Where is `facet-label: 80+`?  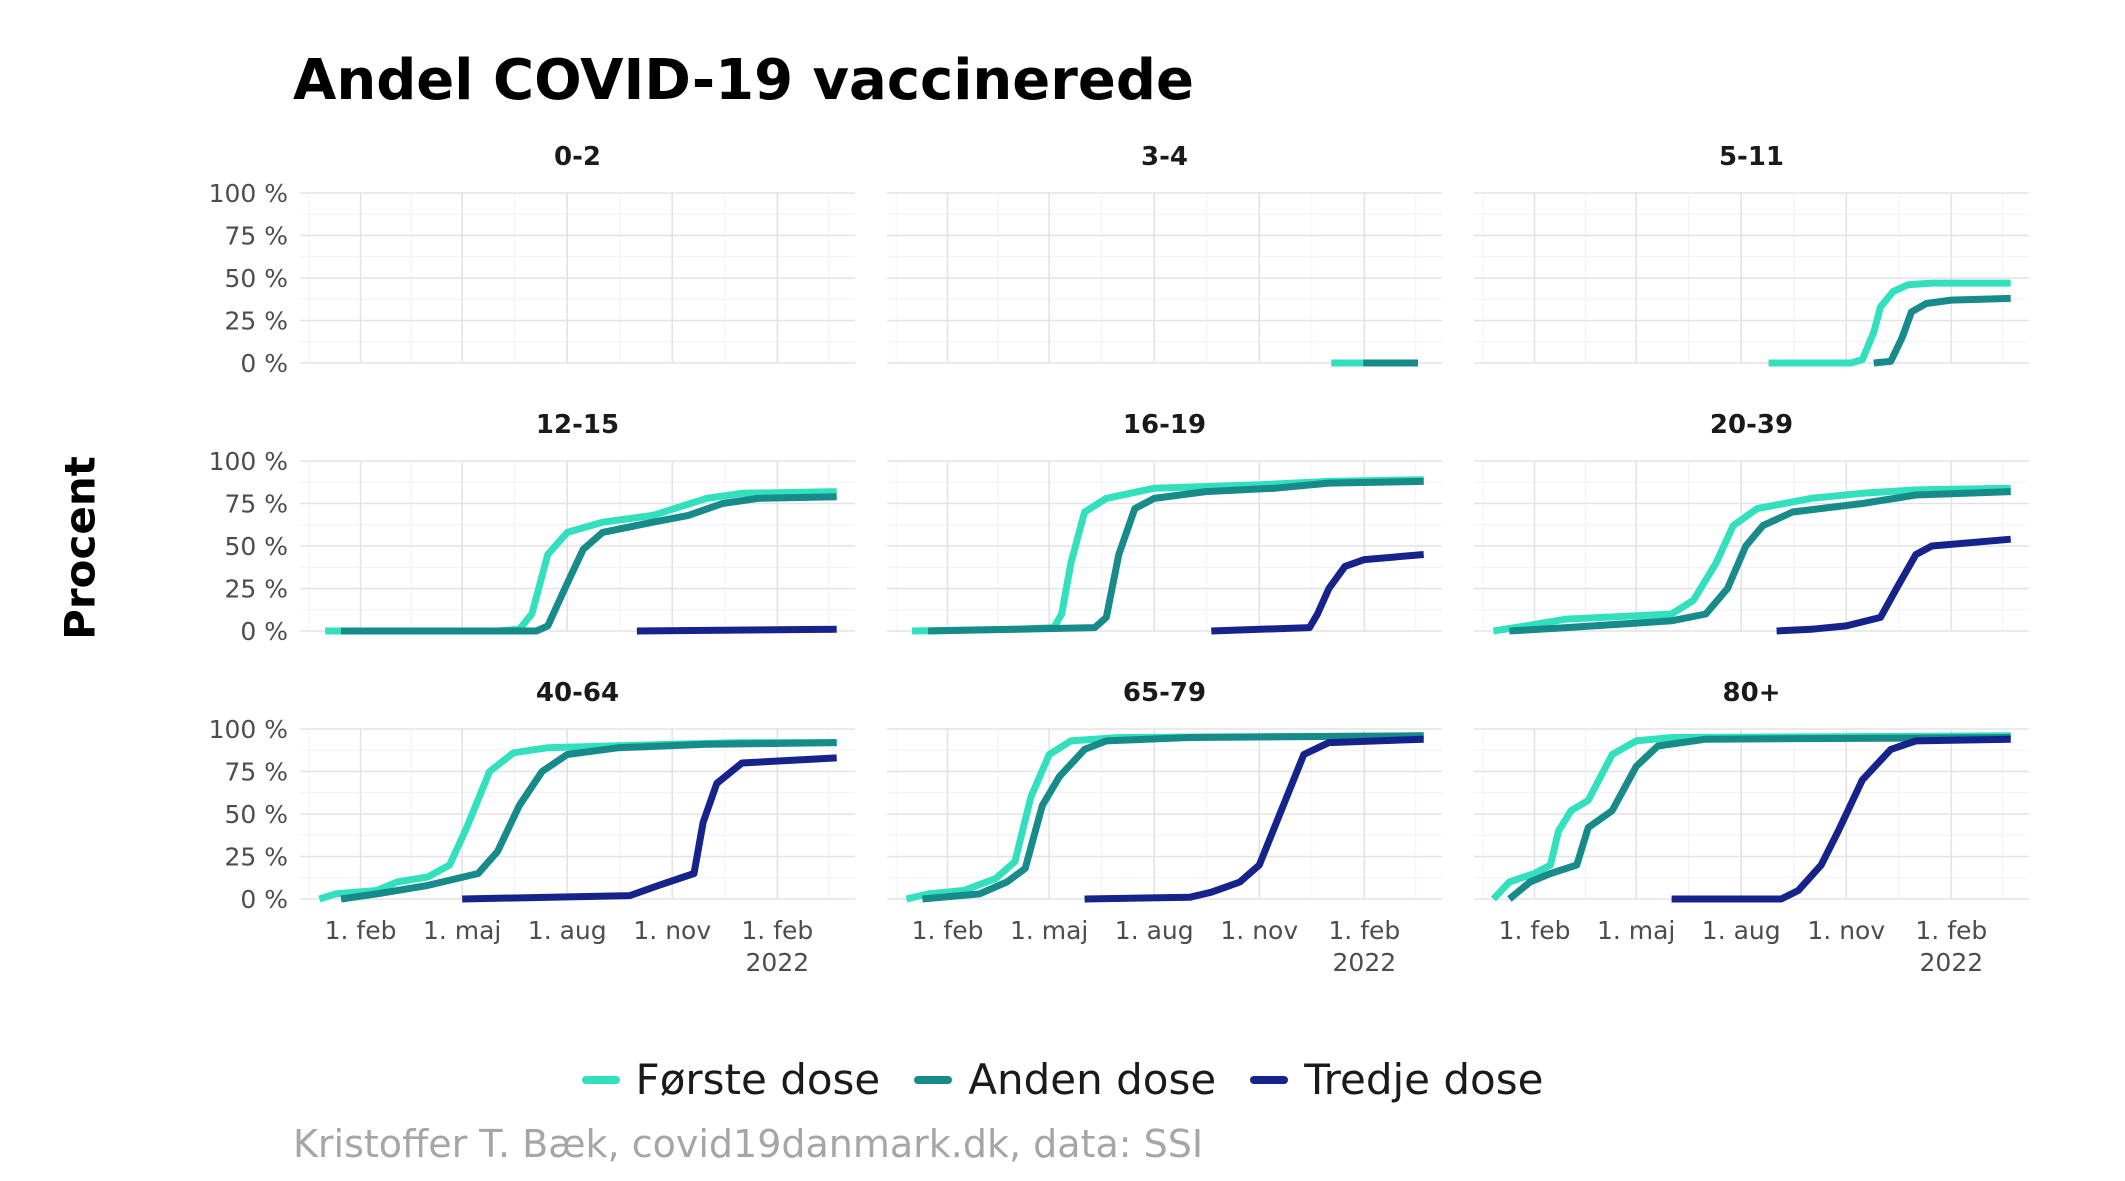 facet-label: 80+ is located at coordinates (1752, 693).